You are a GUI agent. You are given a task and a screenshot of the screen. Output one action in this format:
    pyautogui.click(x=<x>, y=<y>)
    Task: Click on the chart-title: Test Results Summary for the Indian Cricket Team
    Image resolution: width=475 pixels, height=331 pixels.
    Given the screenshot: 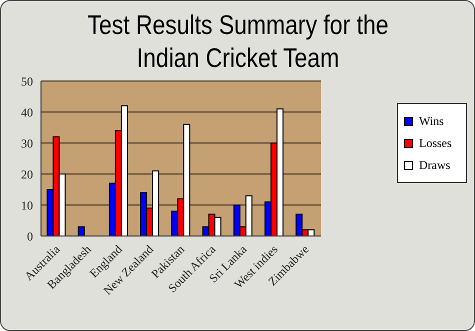 What is the action you would take?
    pyautogui.click(x=237, y=42)
    